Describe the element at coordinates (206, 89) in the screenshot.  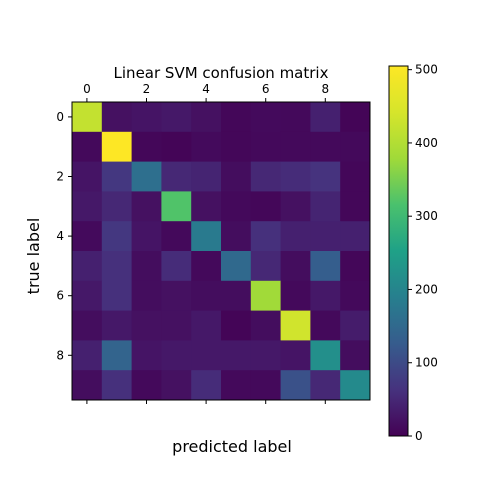
I see `x-tick-label: 4` at that location.